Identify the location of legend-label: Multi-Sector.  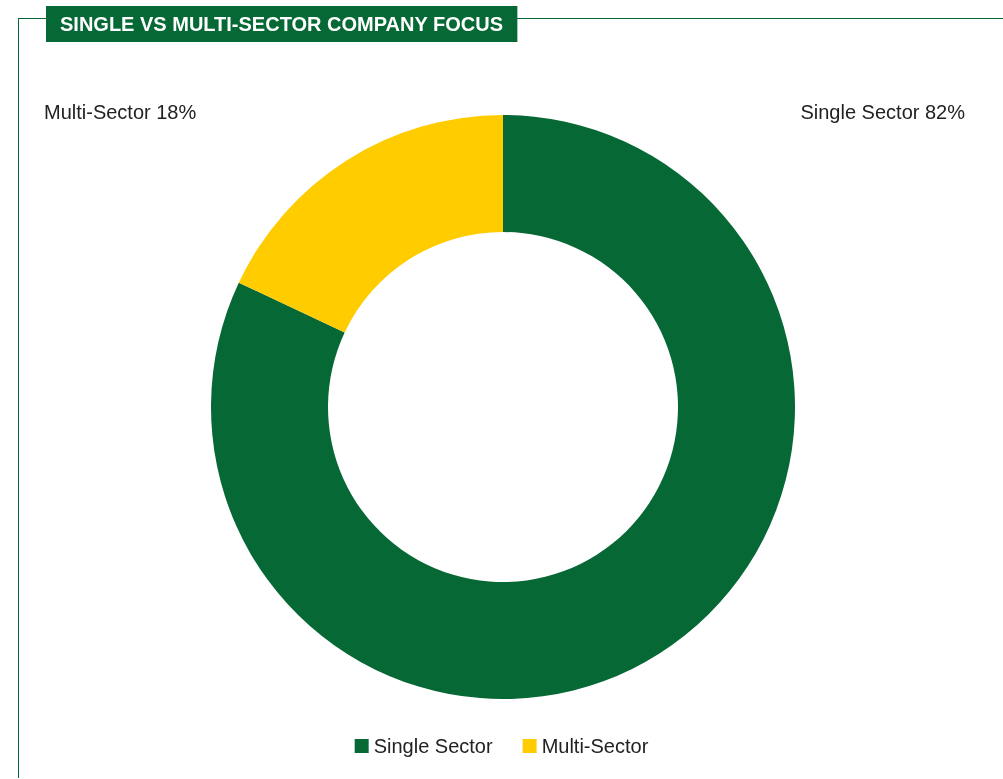
(595, 746).